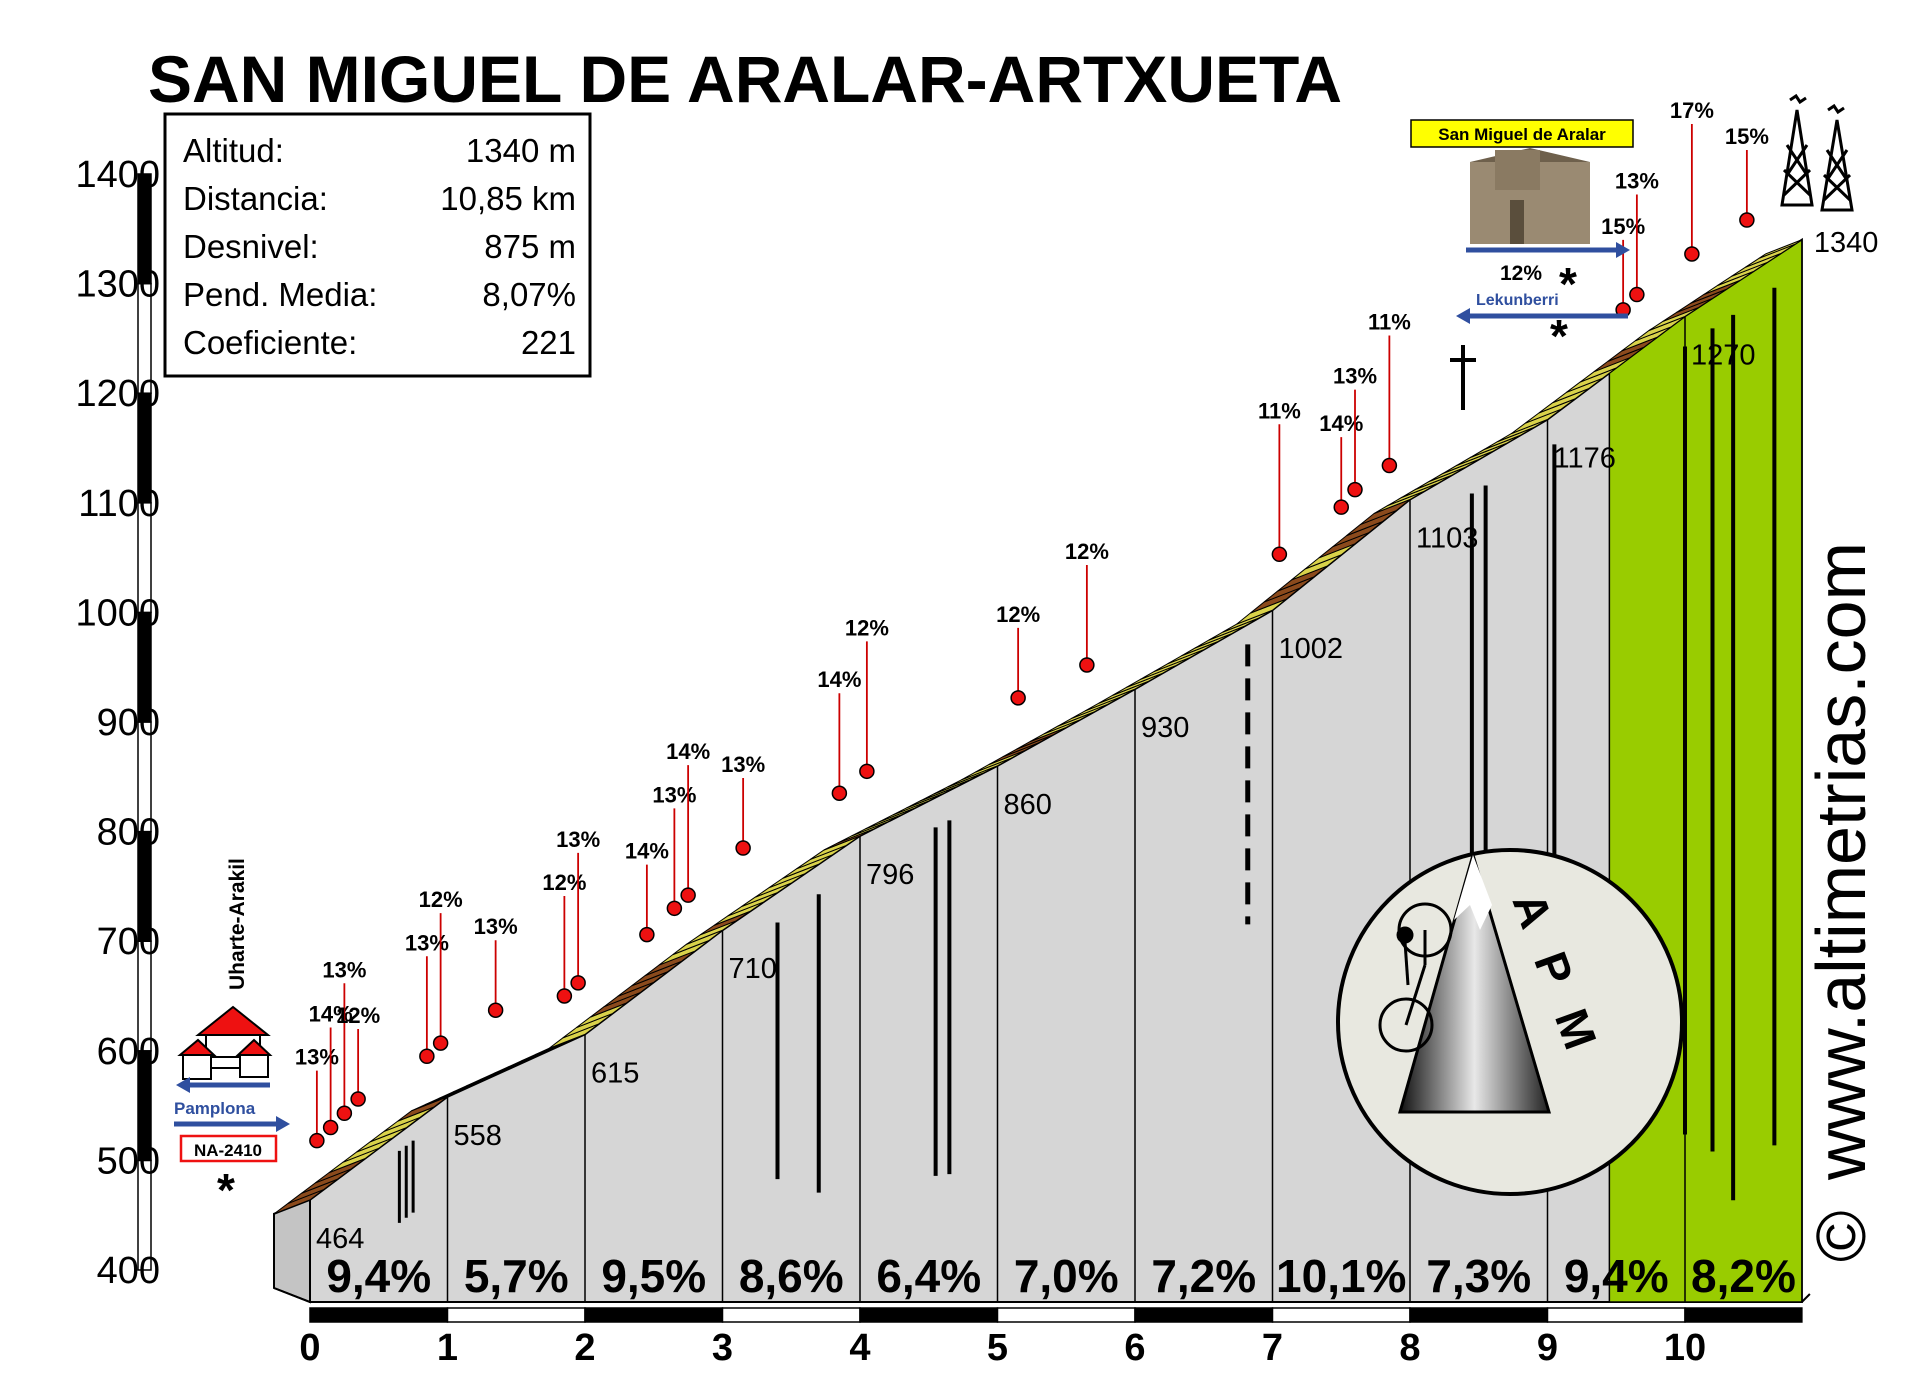  Describe the element at coordinates (447, 1348) in the screenshot. I see `x-tick-label: 1` at that location.